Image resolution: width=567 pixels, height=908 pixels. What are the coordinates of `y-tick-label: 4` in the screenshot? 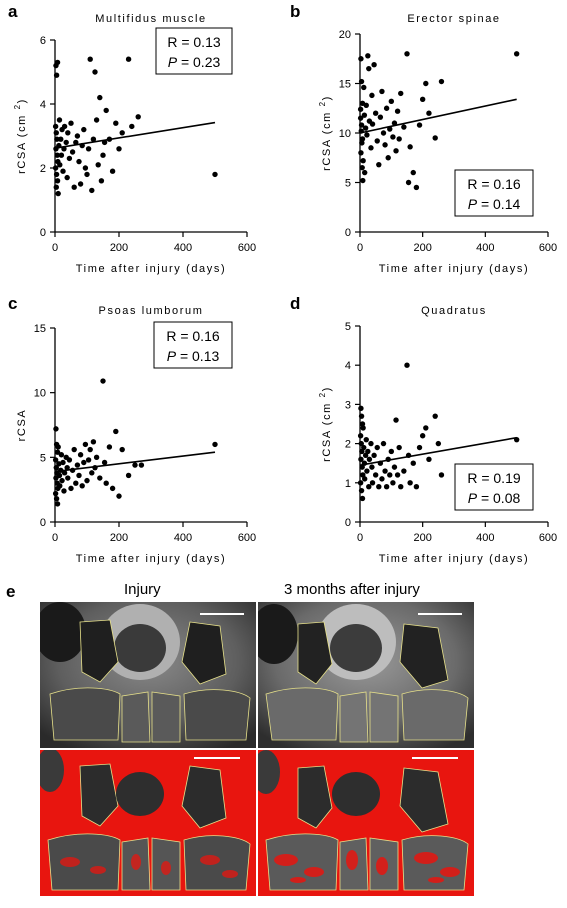 It's located at (43, 105).